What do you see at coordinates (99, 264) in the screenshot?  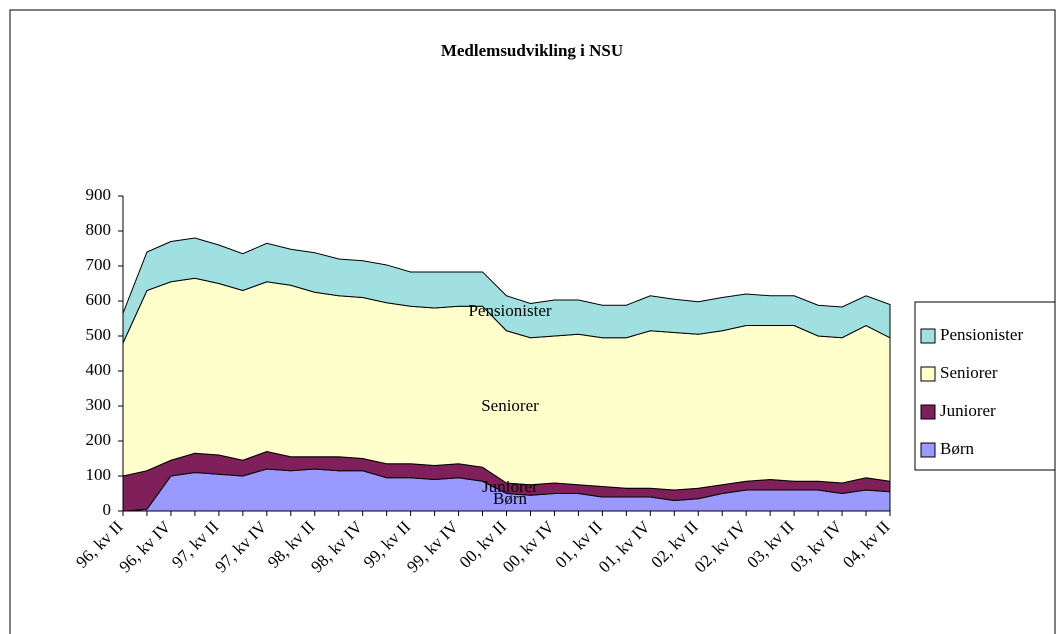 I see `y-tick-label: 700` at bounding box center [99, 264].